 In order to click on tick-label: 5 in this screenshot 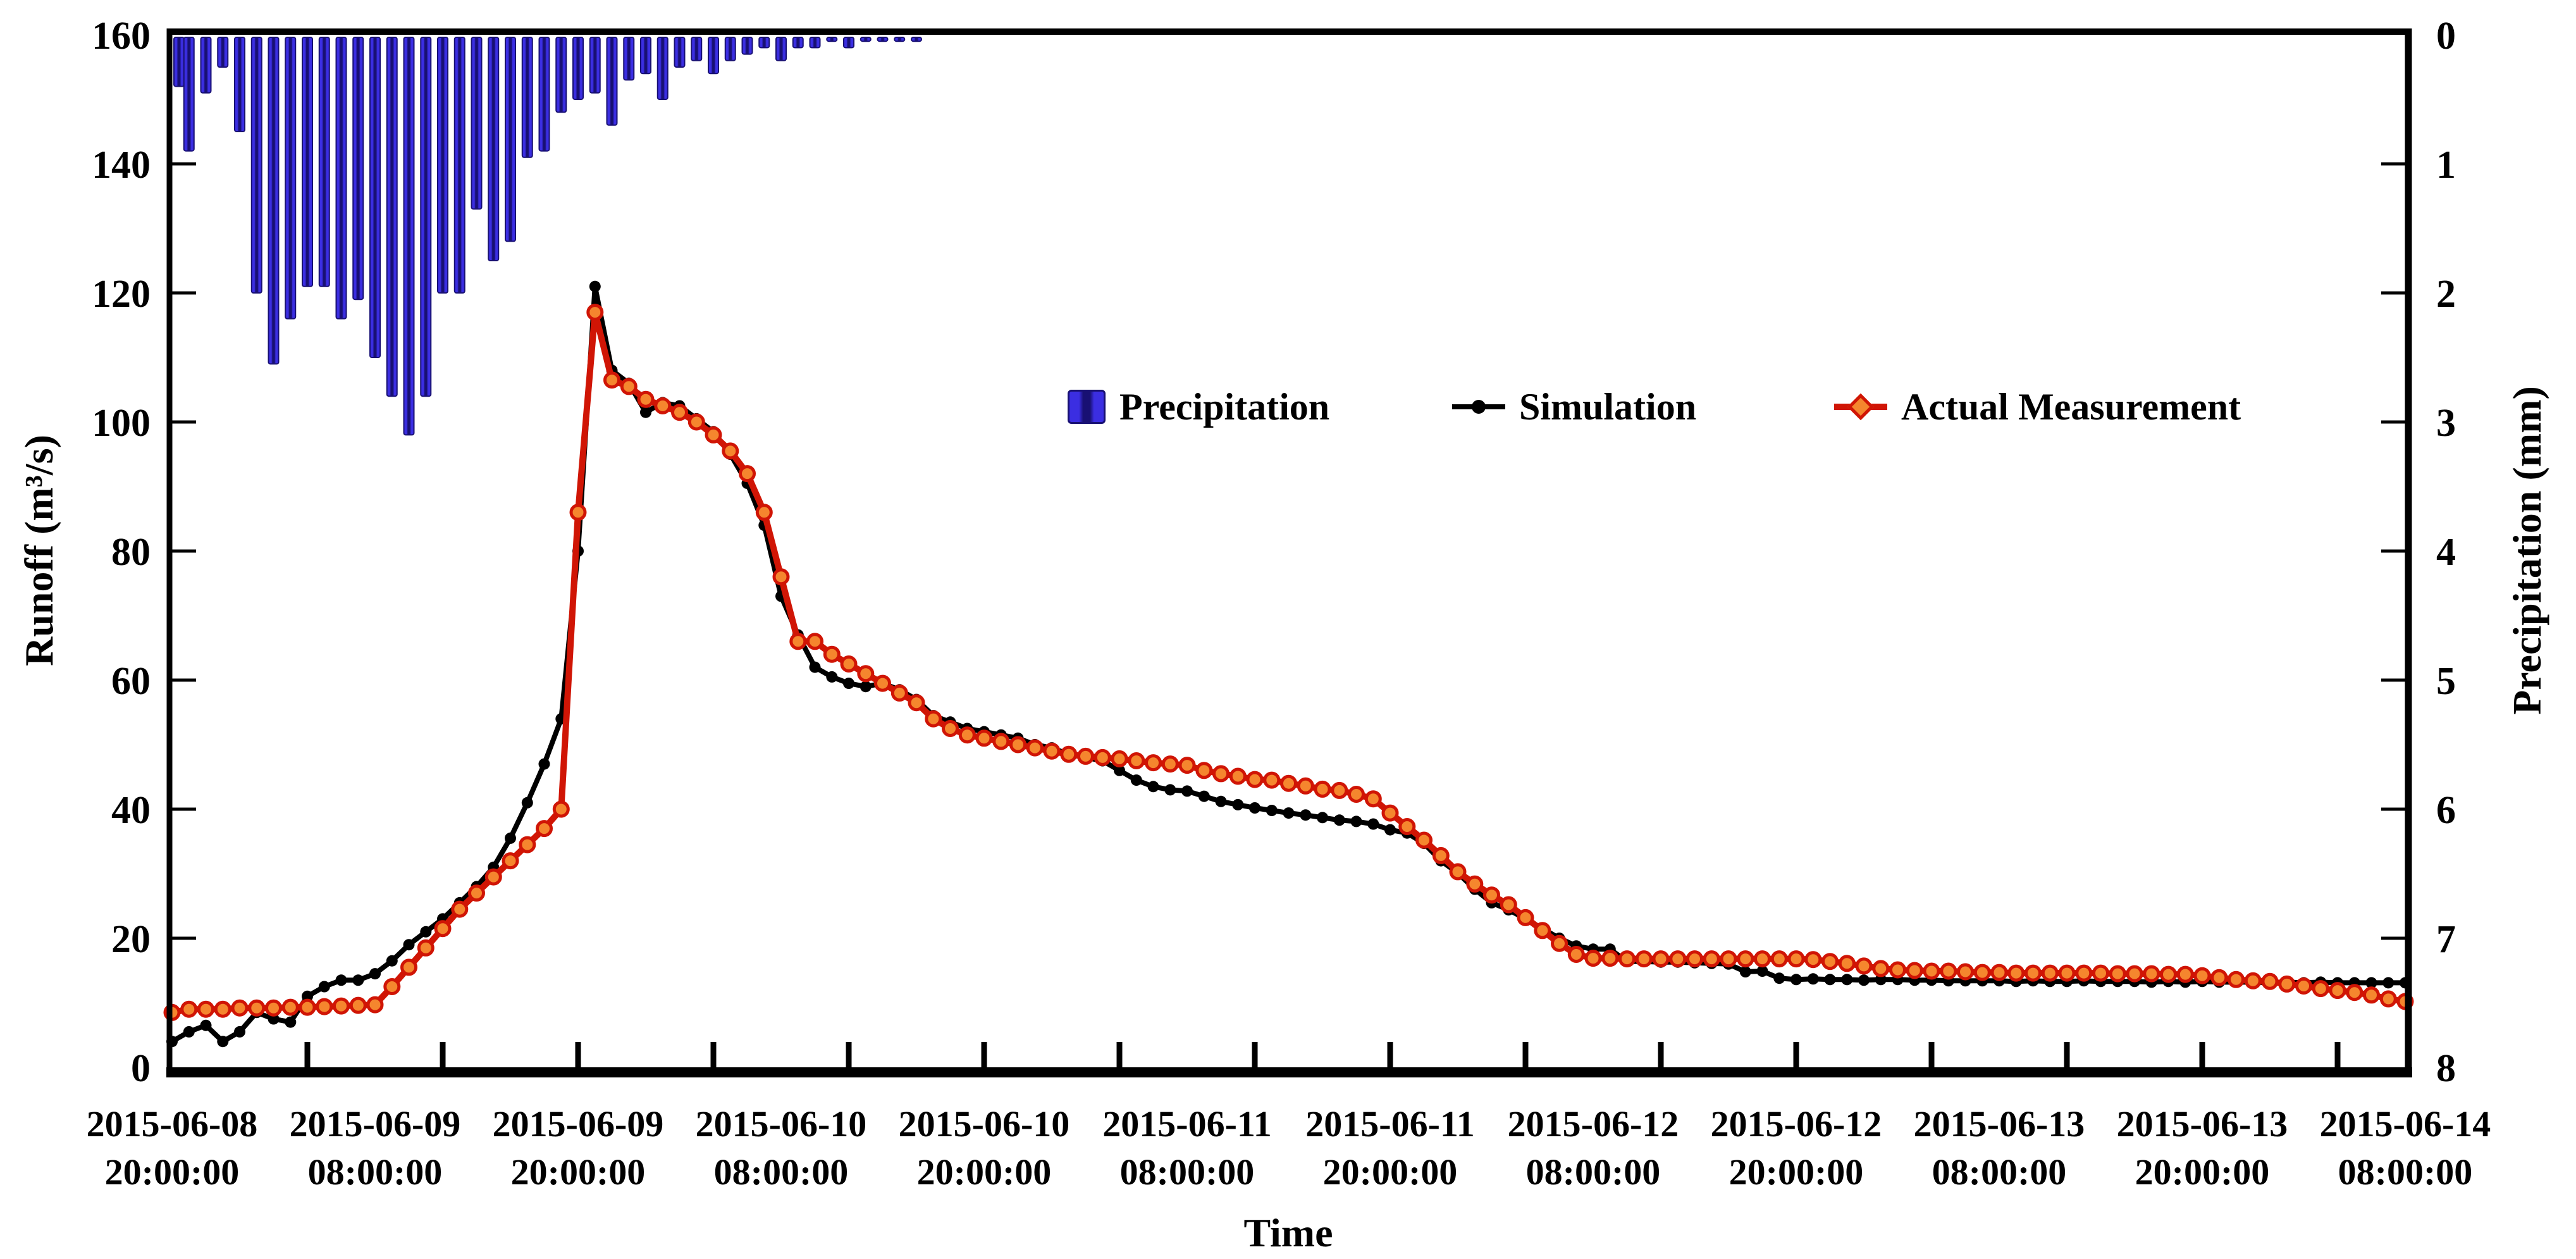, I will do `click(2446, 681)`.